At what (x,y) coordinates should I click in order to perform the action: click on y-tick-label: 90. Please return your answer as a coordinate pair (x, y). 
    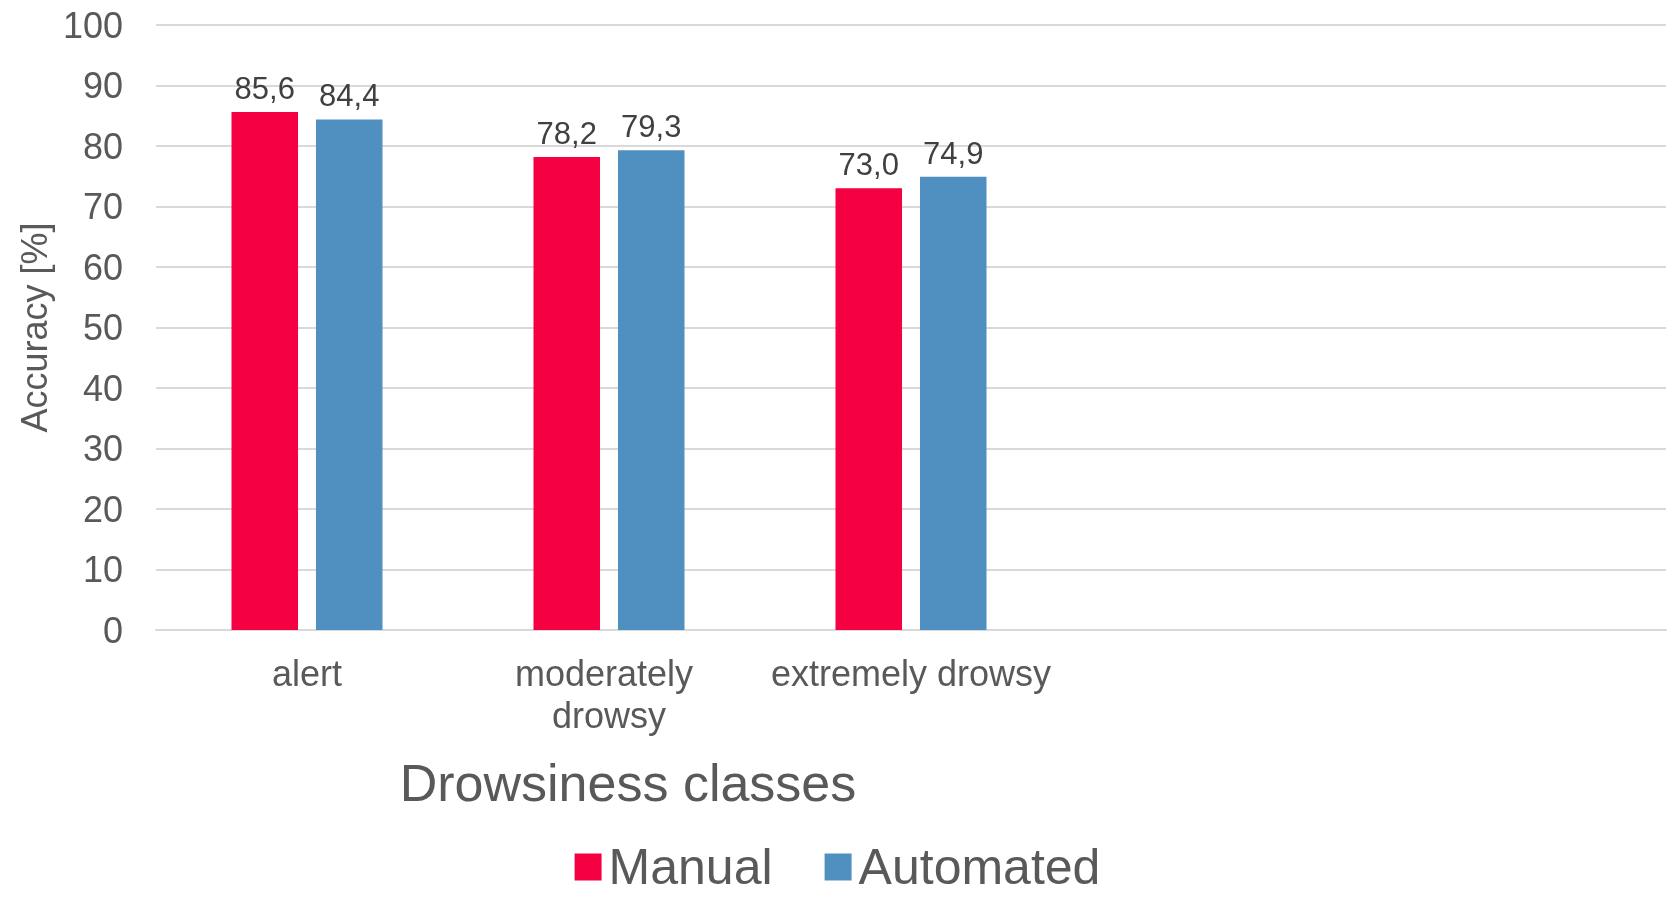
    Looking at the image, I should click on (102, 85).